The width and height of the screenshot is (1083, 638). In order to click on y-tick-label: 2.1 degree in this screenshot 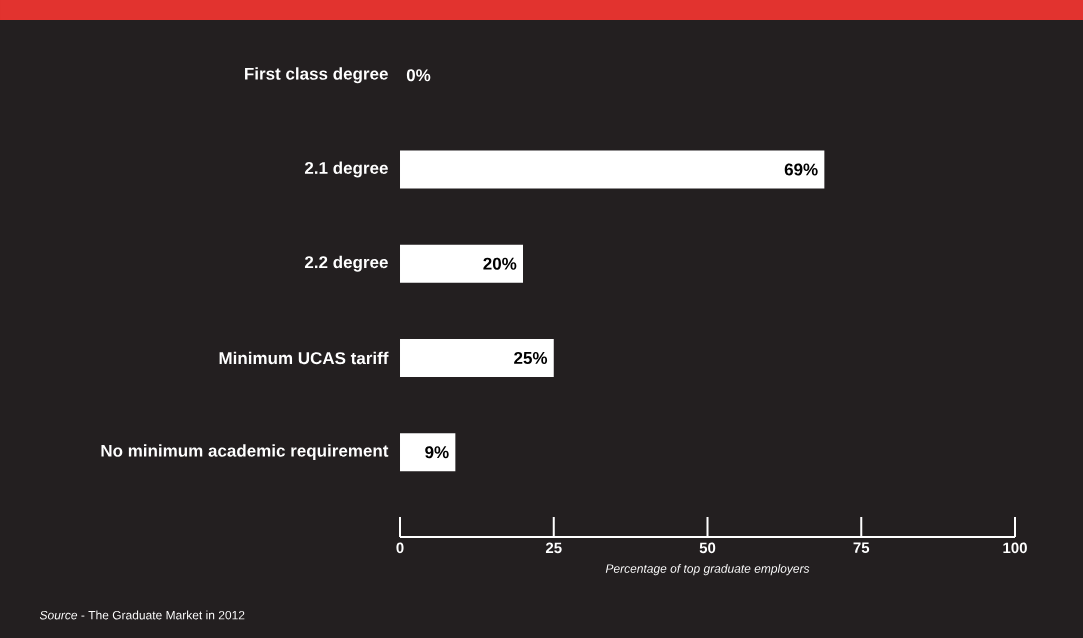, I will do `click(346, 169)`.